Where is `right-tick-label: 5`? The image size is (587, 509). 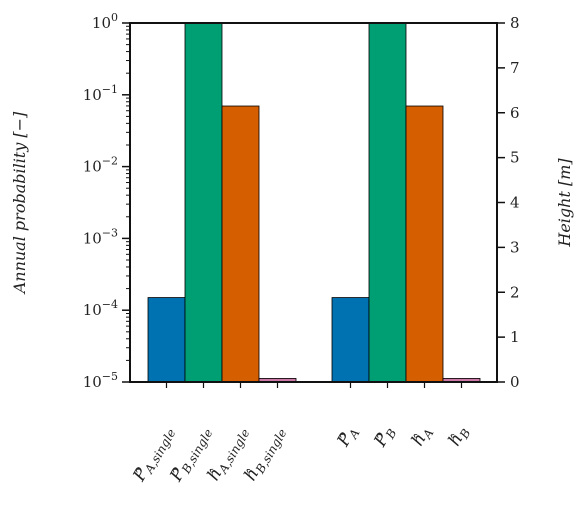 right-tick-label: 5 is located at coordinates (515, 158).